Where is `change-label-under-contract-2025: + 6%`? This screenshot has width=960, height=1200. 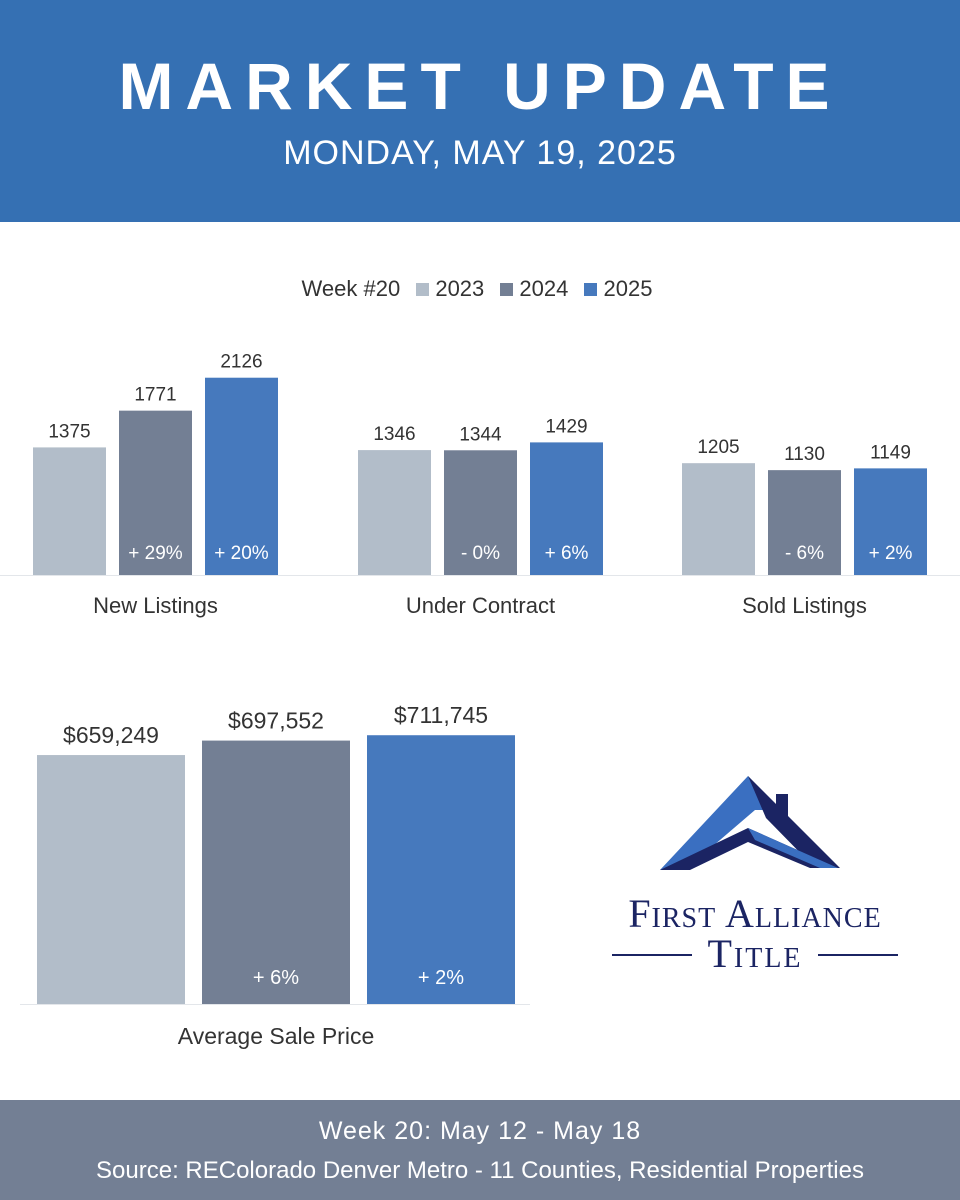 change-label-under-contract-2025: + 6% is located at coordinates (567, 553).